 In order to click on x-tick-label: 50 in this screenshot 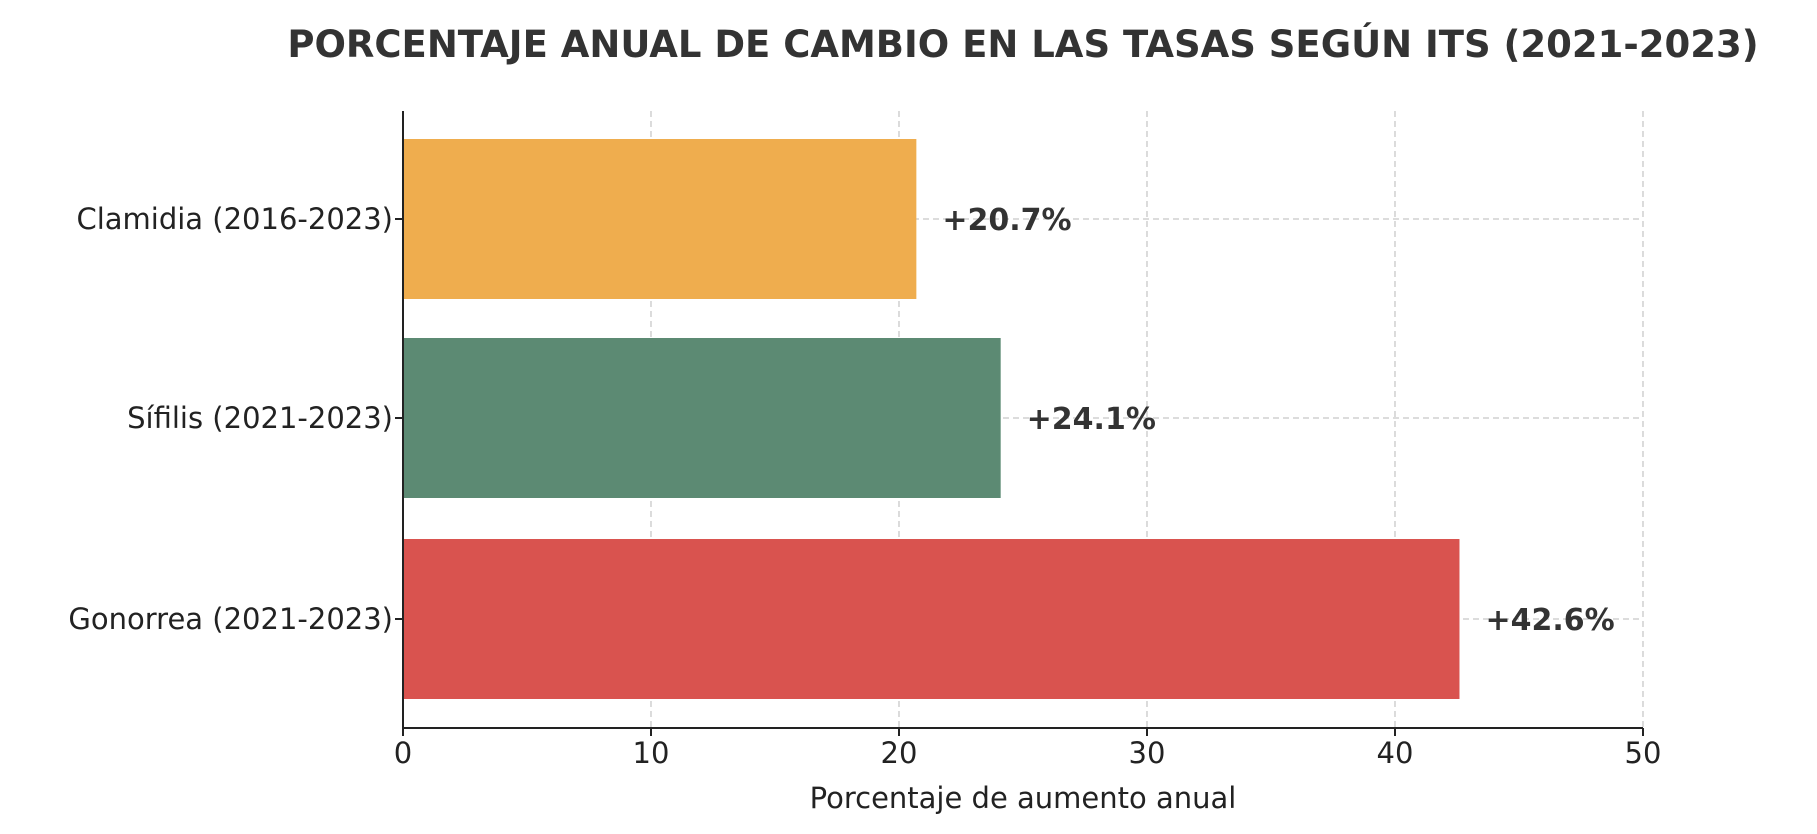, I will do `click(1643, 753)`.